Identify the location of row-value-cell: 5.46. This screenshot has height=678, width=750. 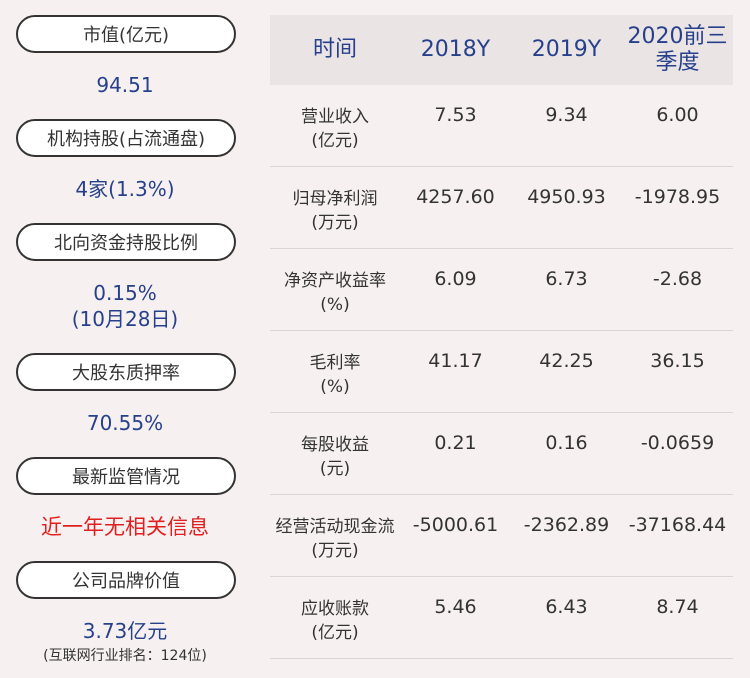
(455, 607).